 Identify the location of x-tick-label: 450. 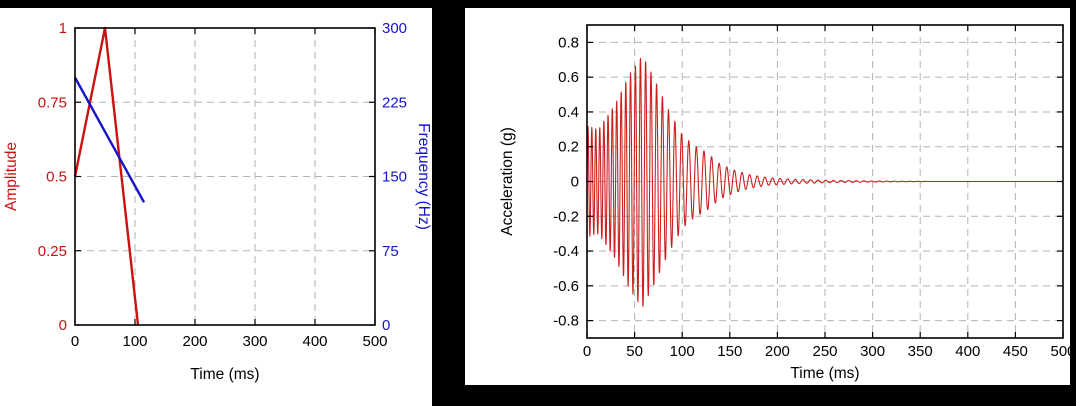
(1015, 351).